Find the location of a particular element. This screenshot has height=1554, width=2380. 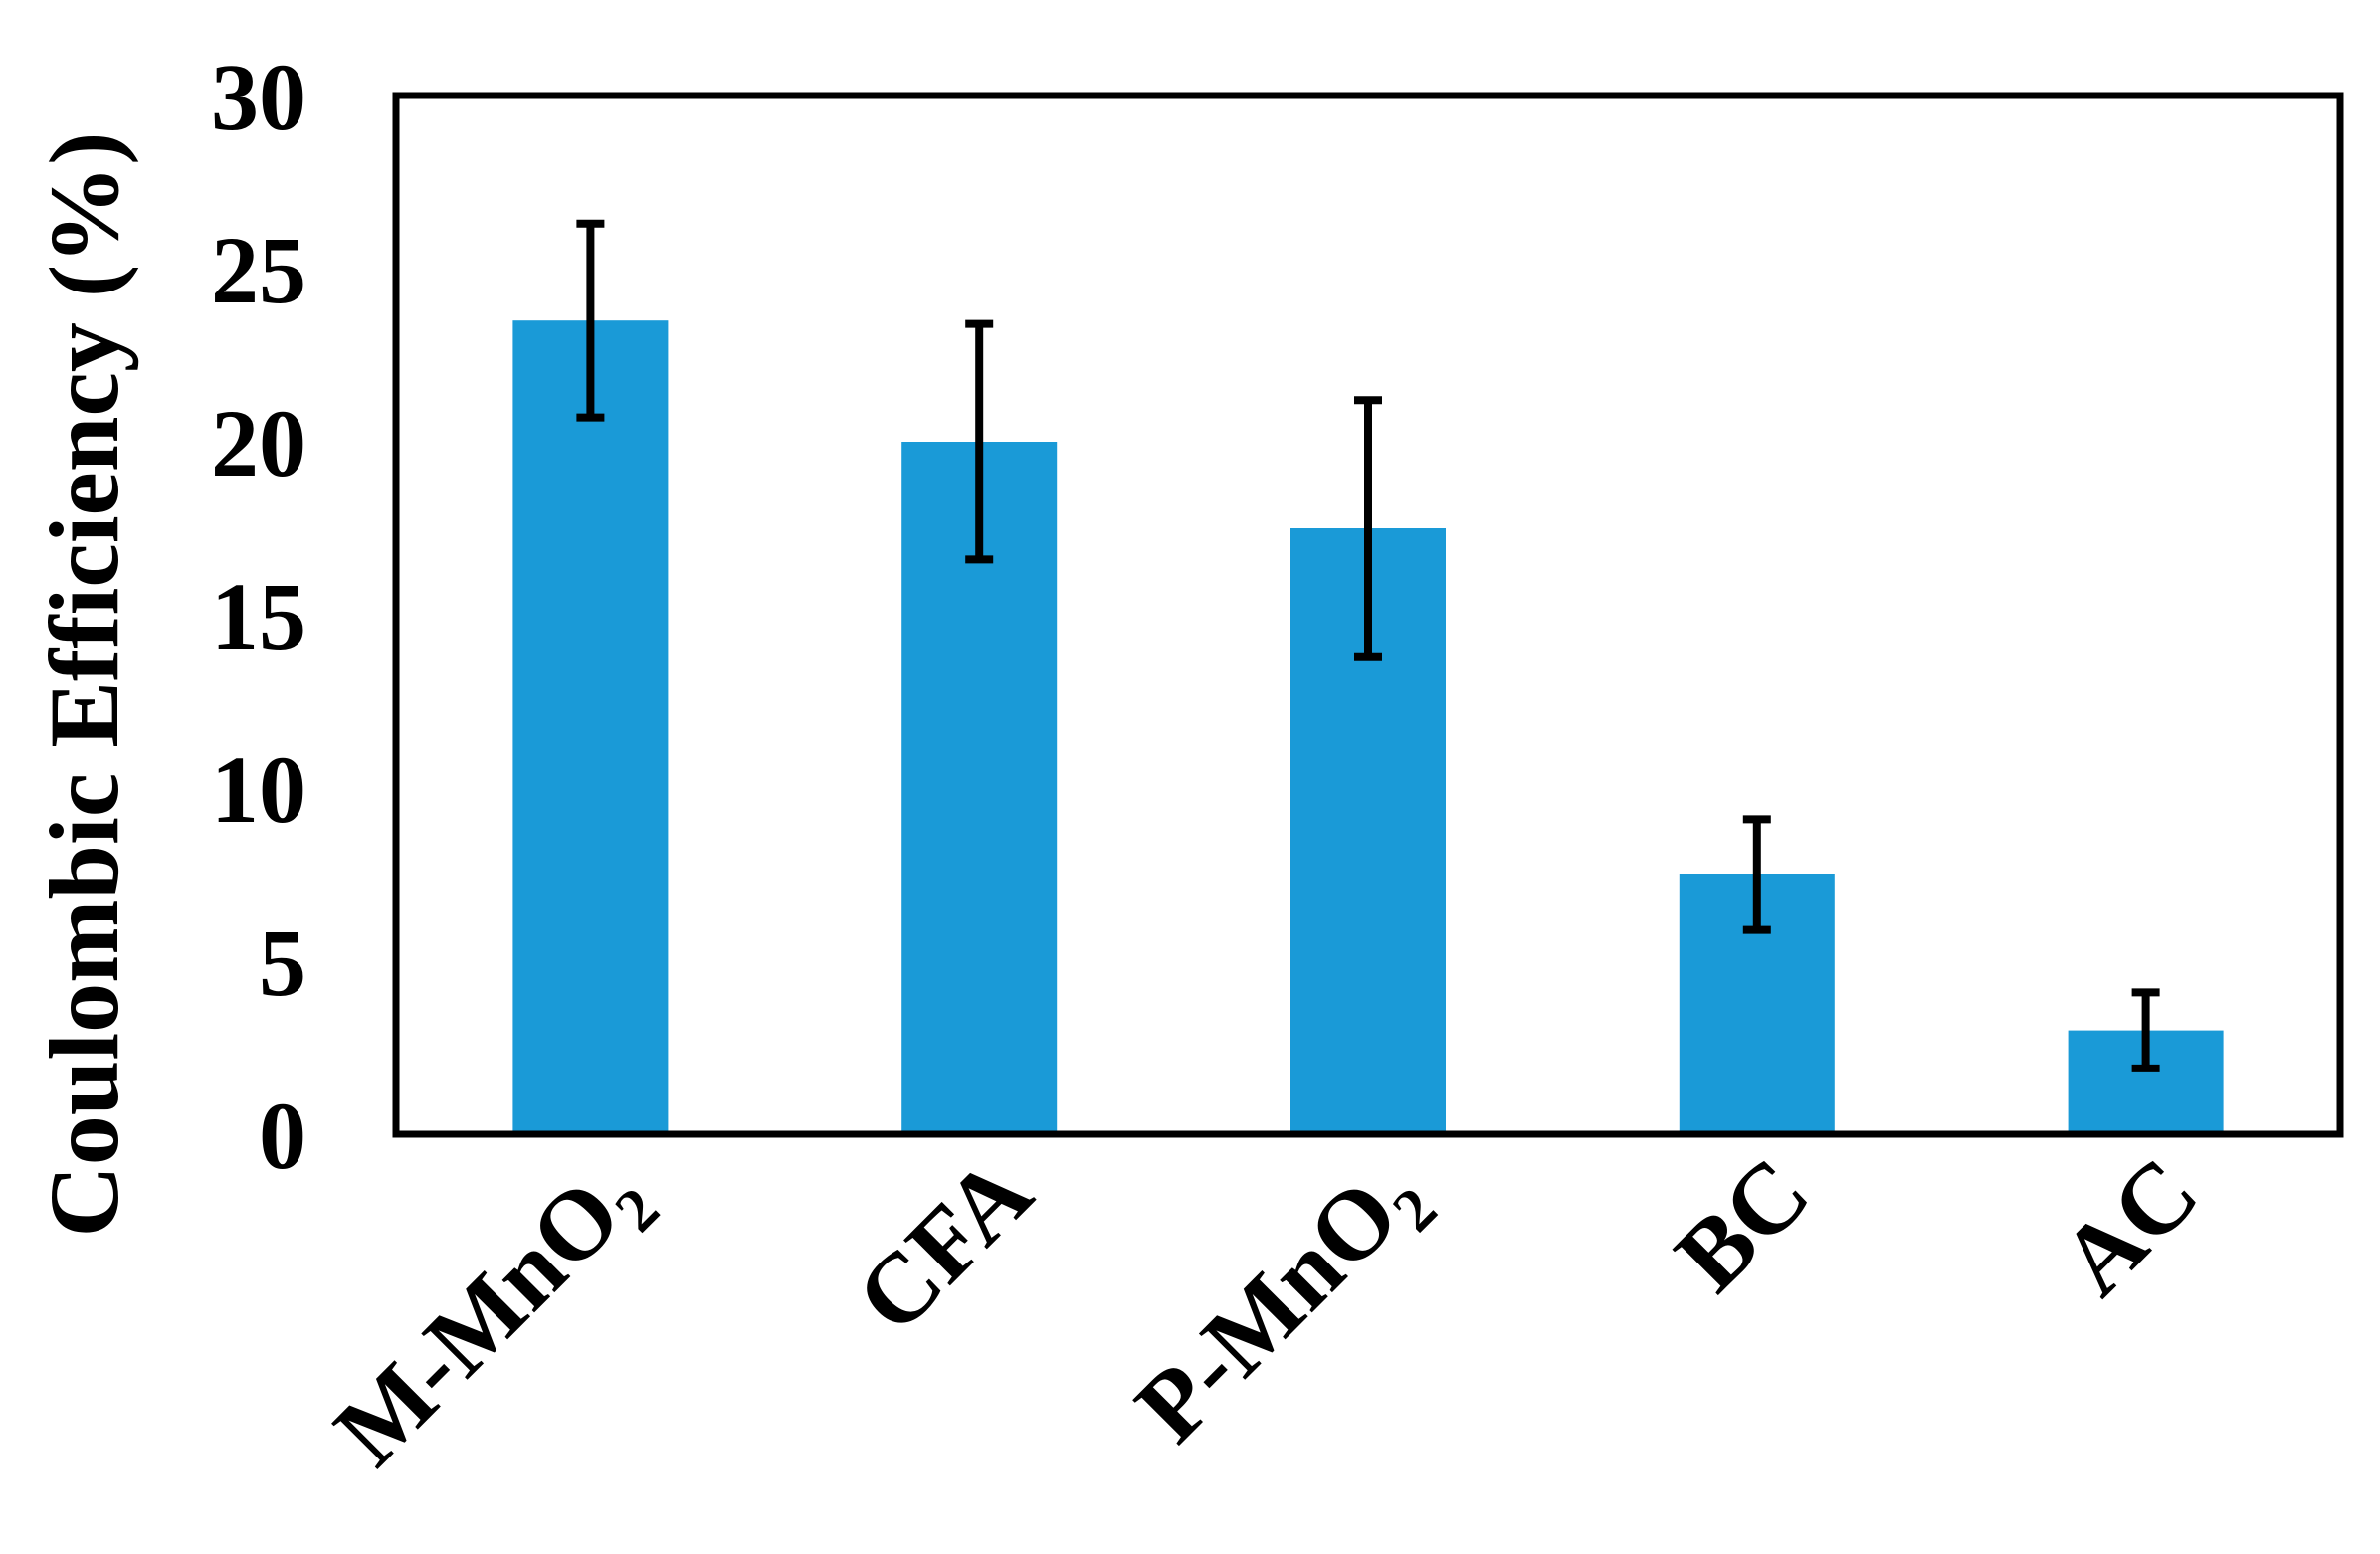

y-axis-title: Coulombic Efficiency (%) is located at coordinates (84, 685).